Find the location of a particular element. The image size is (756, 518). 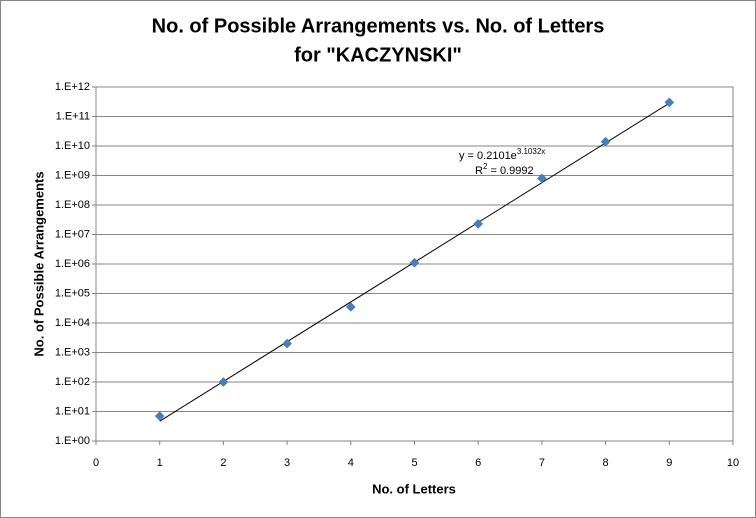

x-tick-label: 6 is located at coordinates (478, 463).